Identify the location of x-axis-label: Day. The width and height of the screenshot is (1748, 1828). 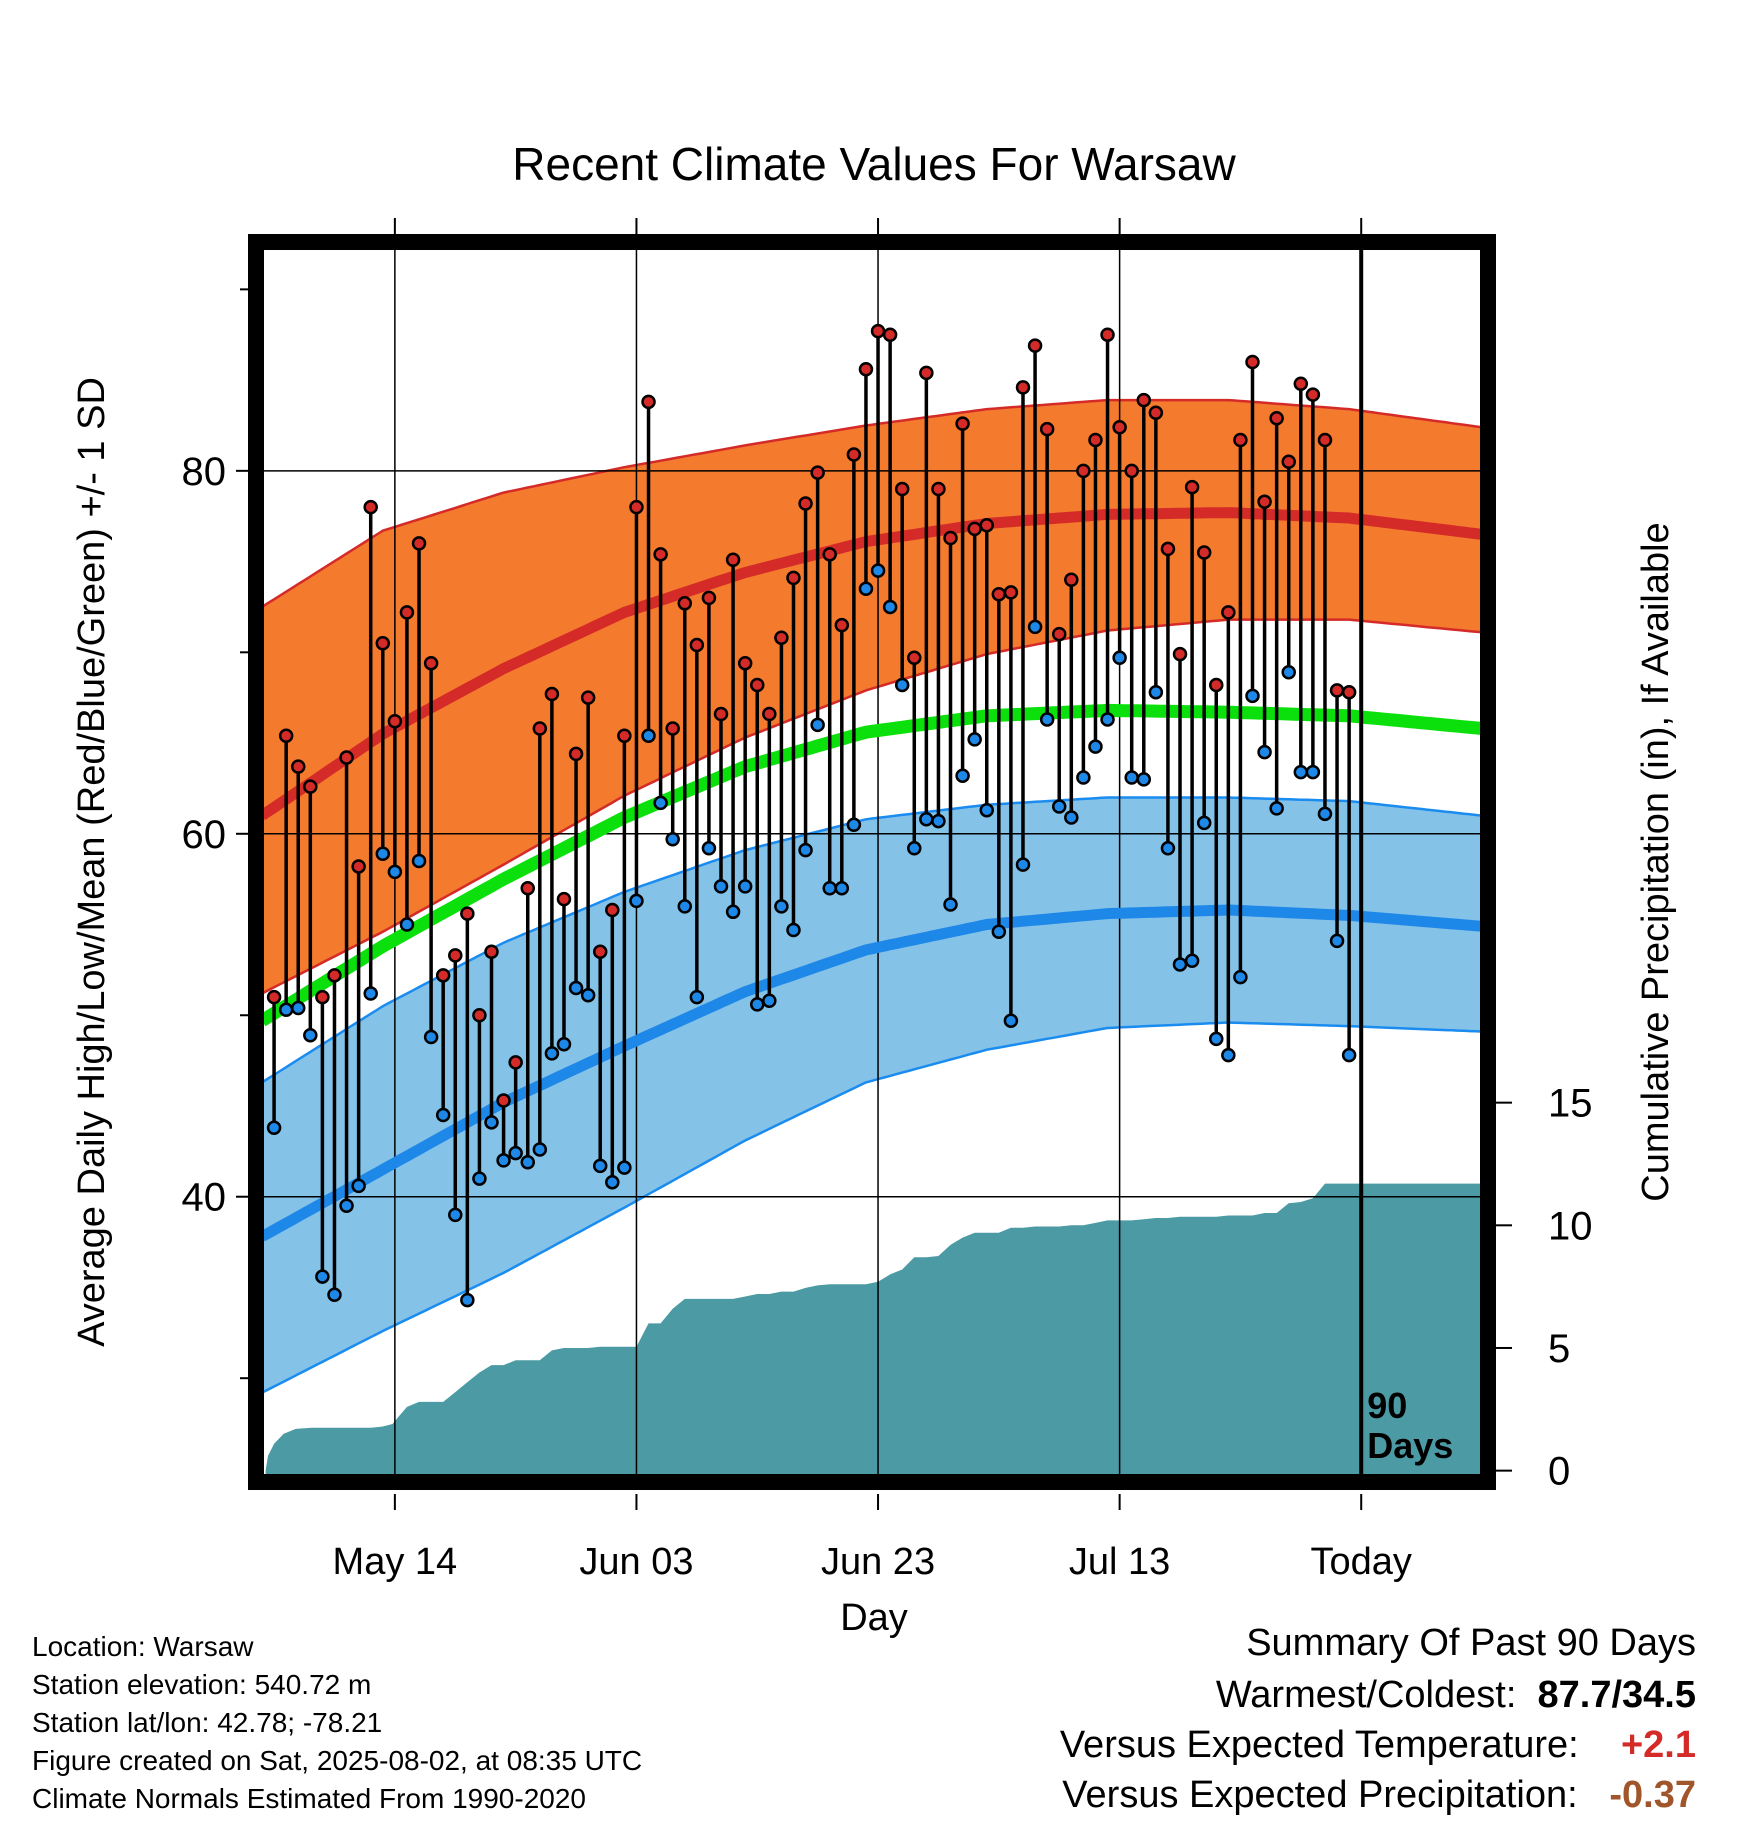
(874, 1618).